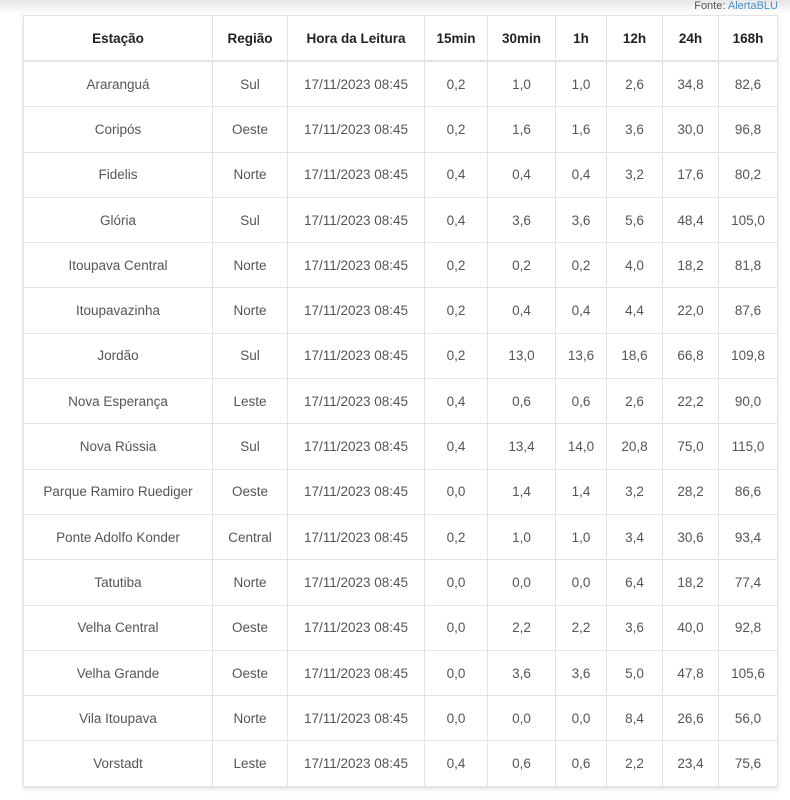 This screenshot has width=790, height=800. What do you see at coordinates (690, 356) in the screenshot?
I see `cell-24h: 66,8` at bounding box center [690, 356].